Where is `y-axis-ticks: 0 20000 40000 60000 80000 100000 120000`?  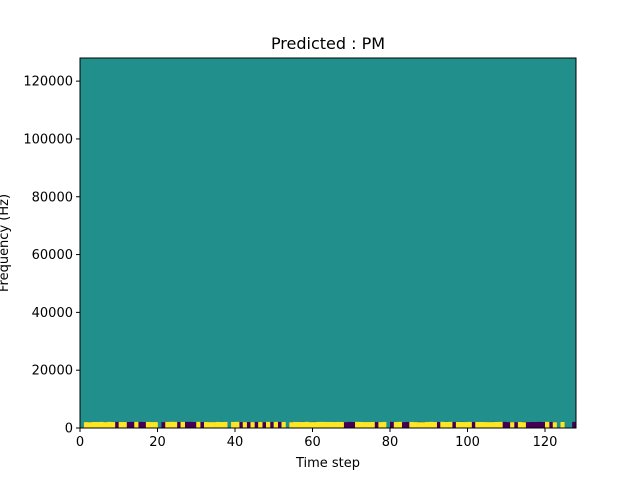
y-axis-ticks: 0 20000 40000 60000 80000 100000 120000 is located at coordinates (51, 256).